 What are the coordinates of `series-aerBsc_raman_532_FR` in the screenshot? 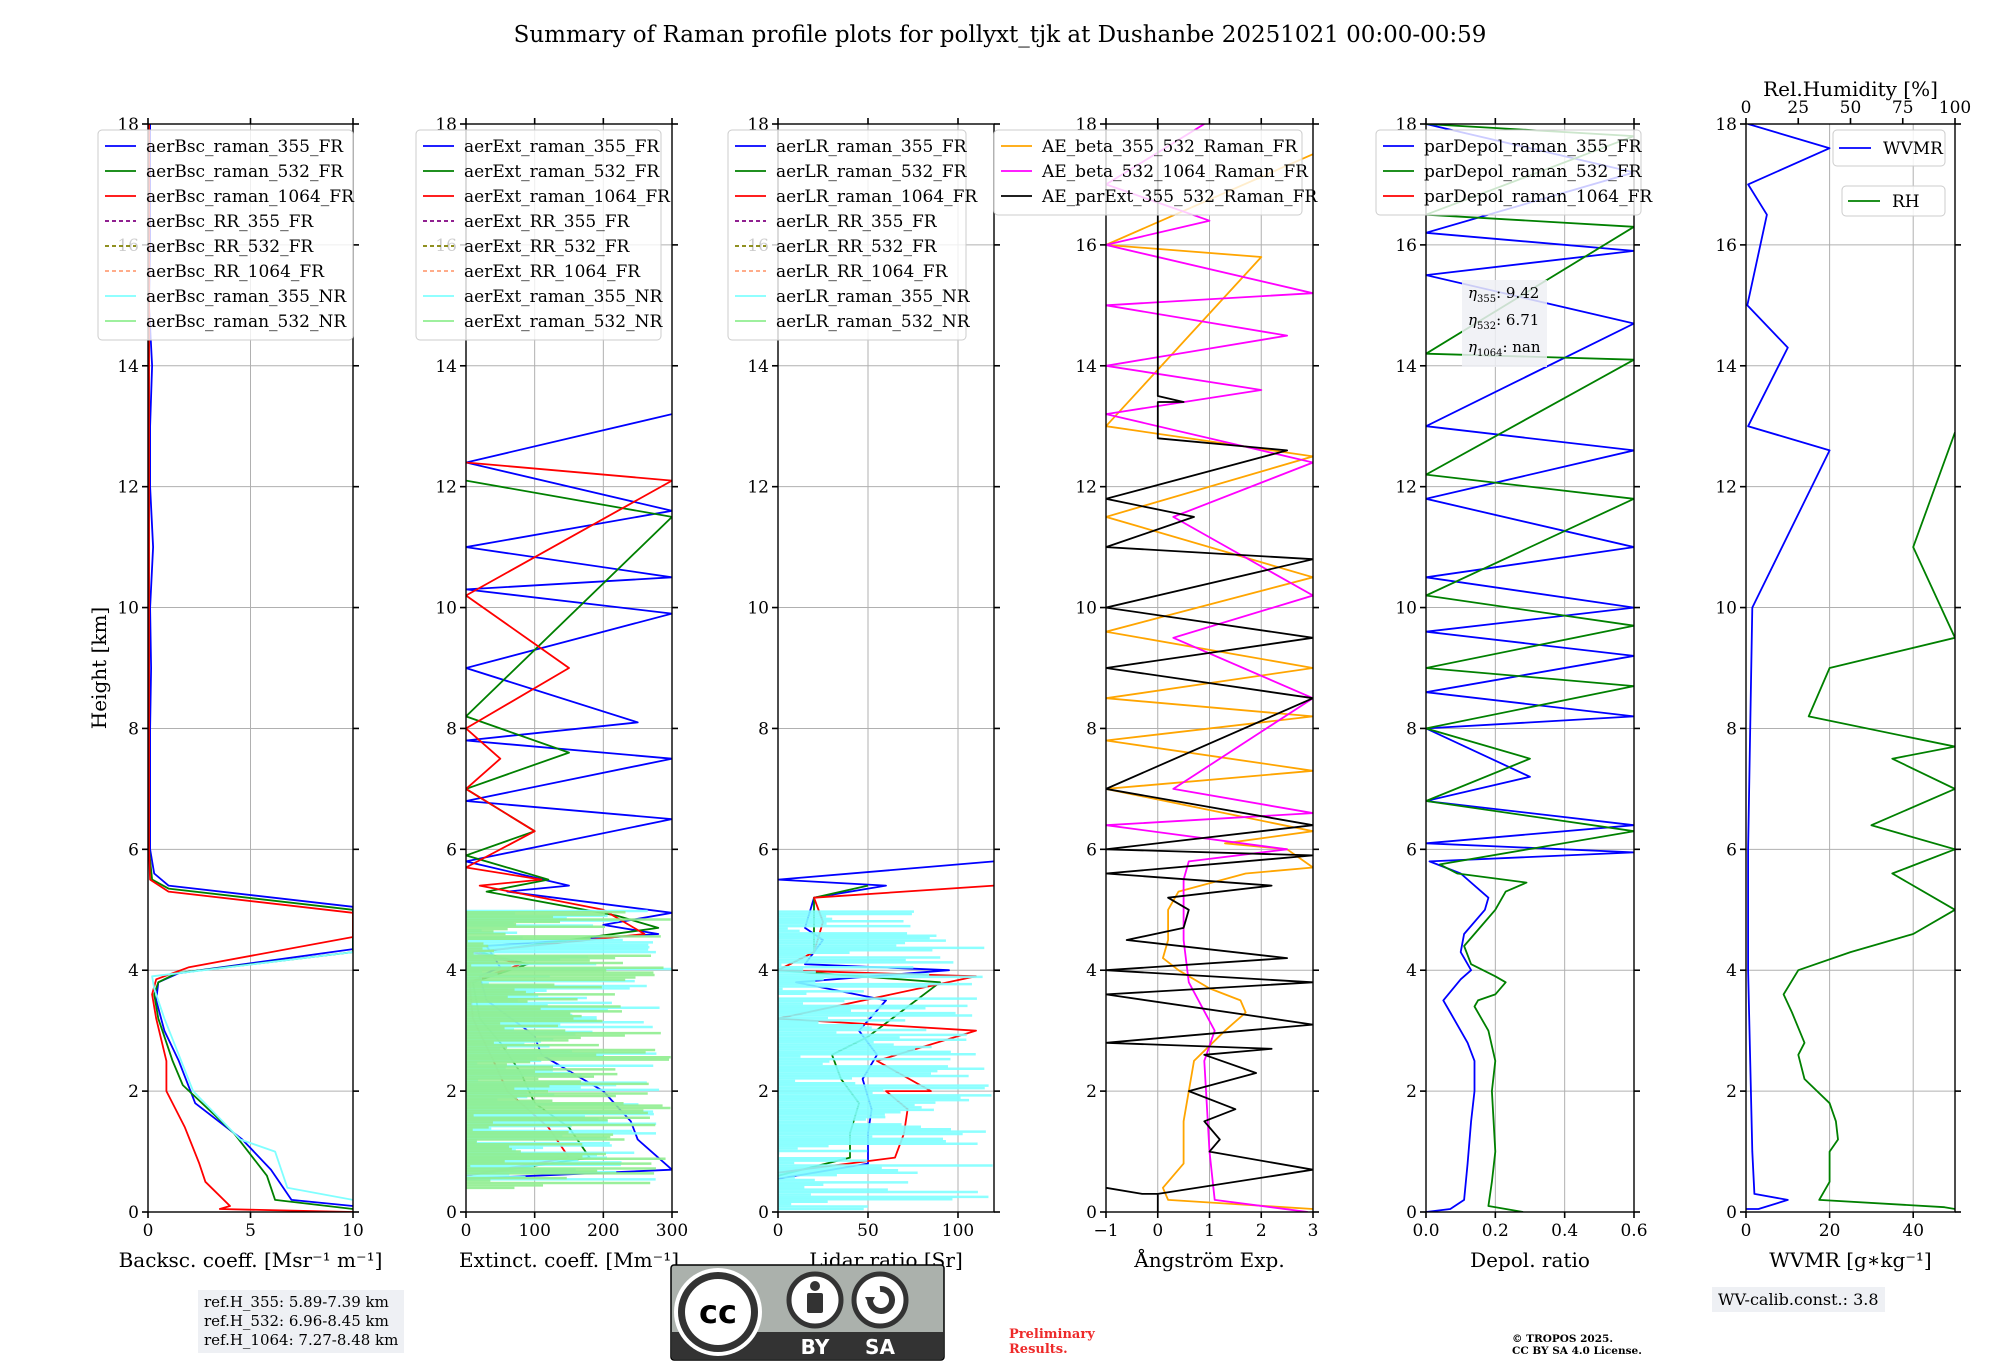 It's located at (250, 667).